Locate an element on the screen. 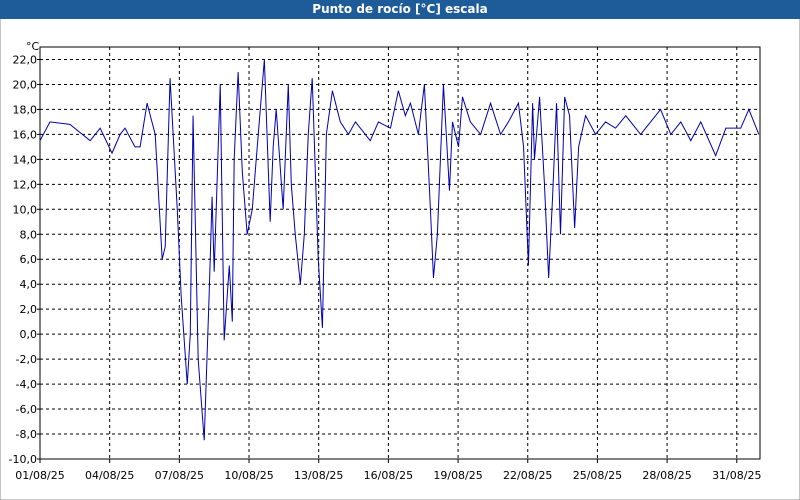 The width and height of the screenshot is (800, 500). x-tick-label: 07/08/25 is located at coordinates (179, 475).